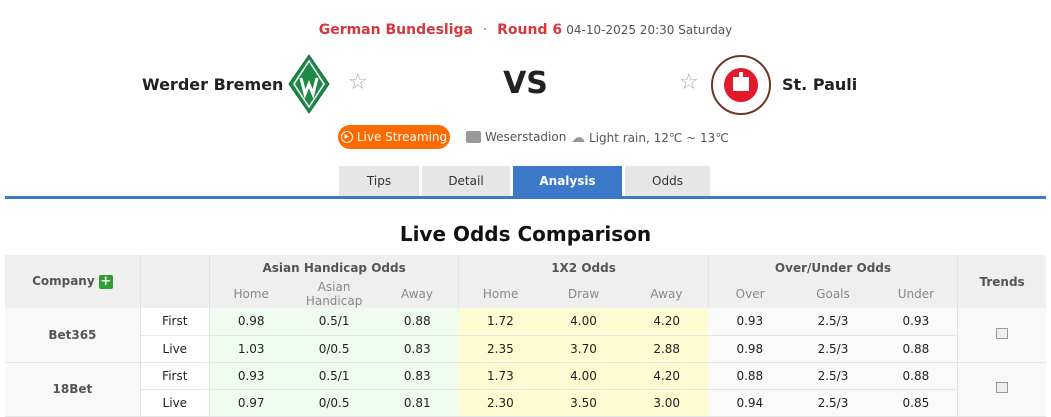  What do you see at coordinates (473, 137) in the screenshot?
I see `stadium-icon` at bounding box center [473, 137].